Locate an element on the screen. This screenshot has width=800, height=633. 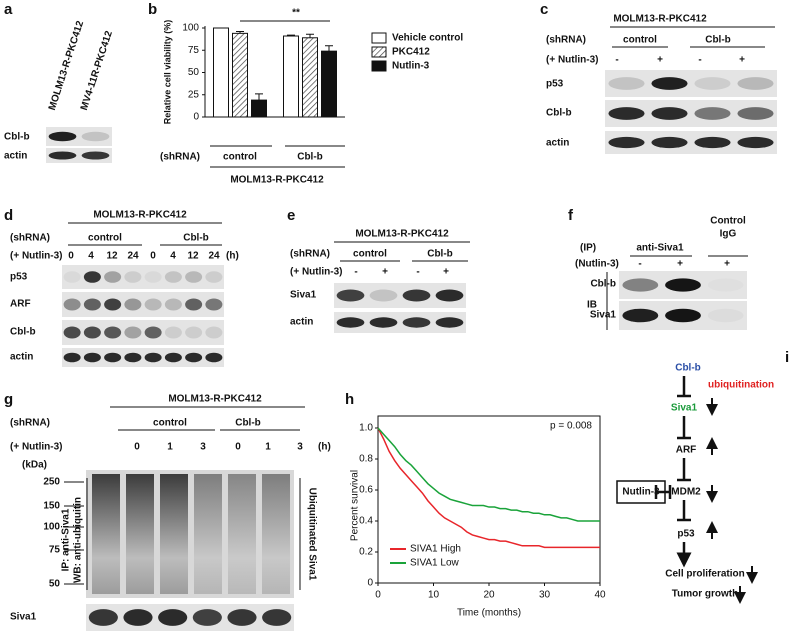
legend-label: Nutlin-3 is located at coordinates (411, 66).